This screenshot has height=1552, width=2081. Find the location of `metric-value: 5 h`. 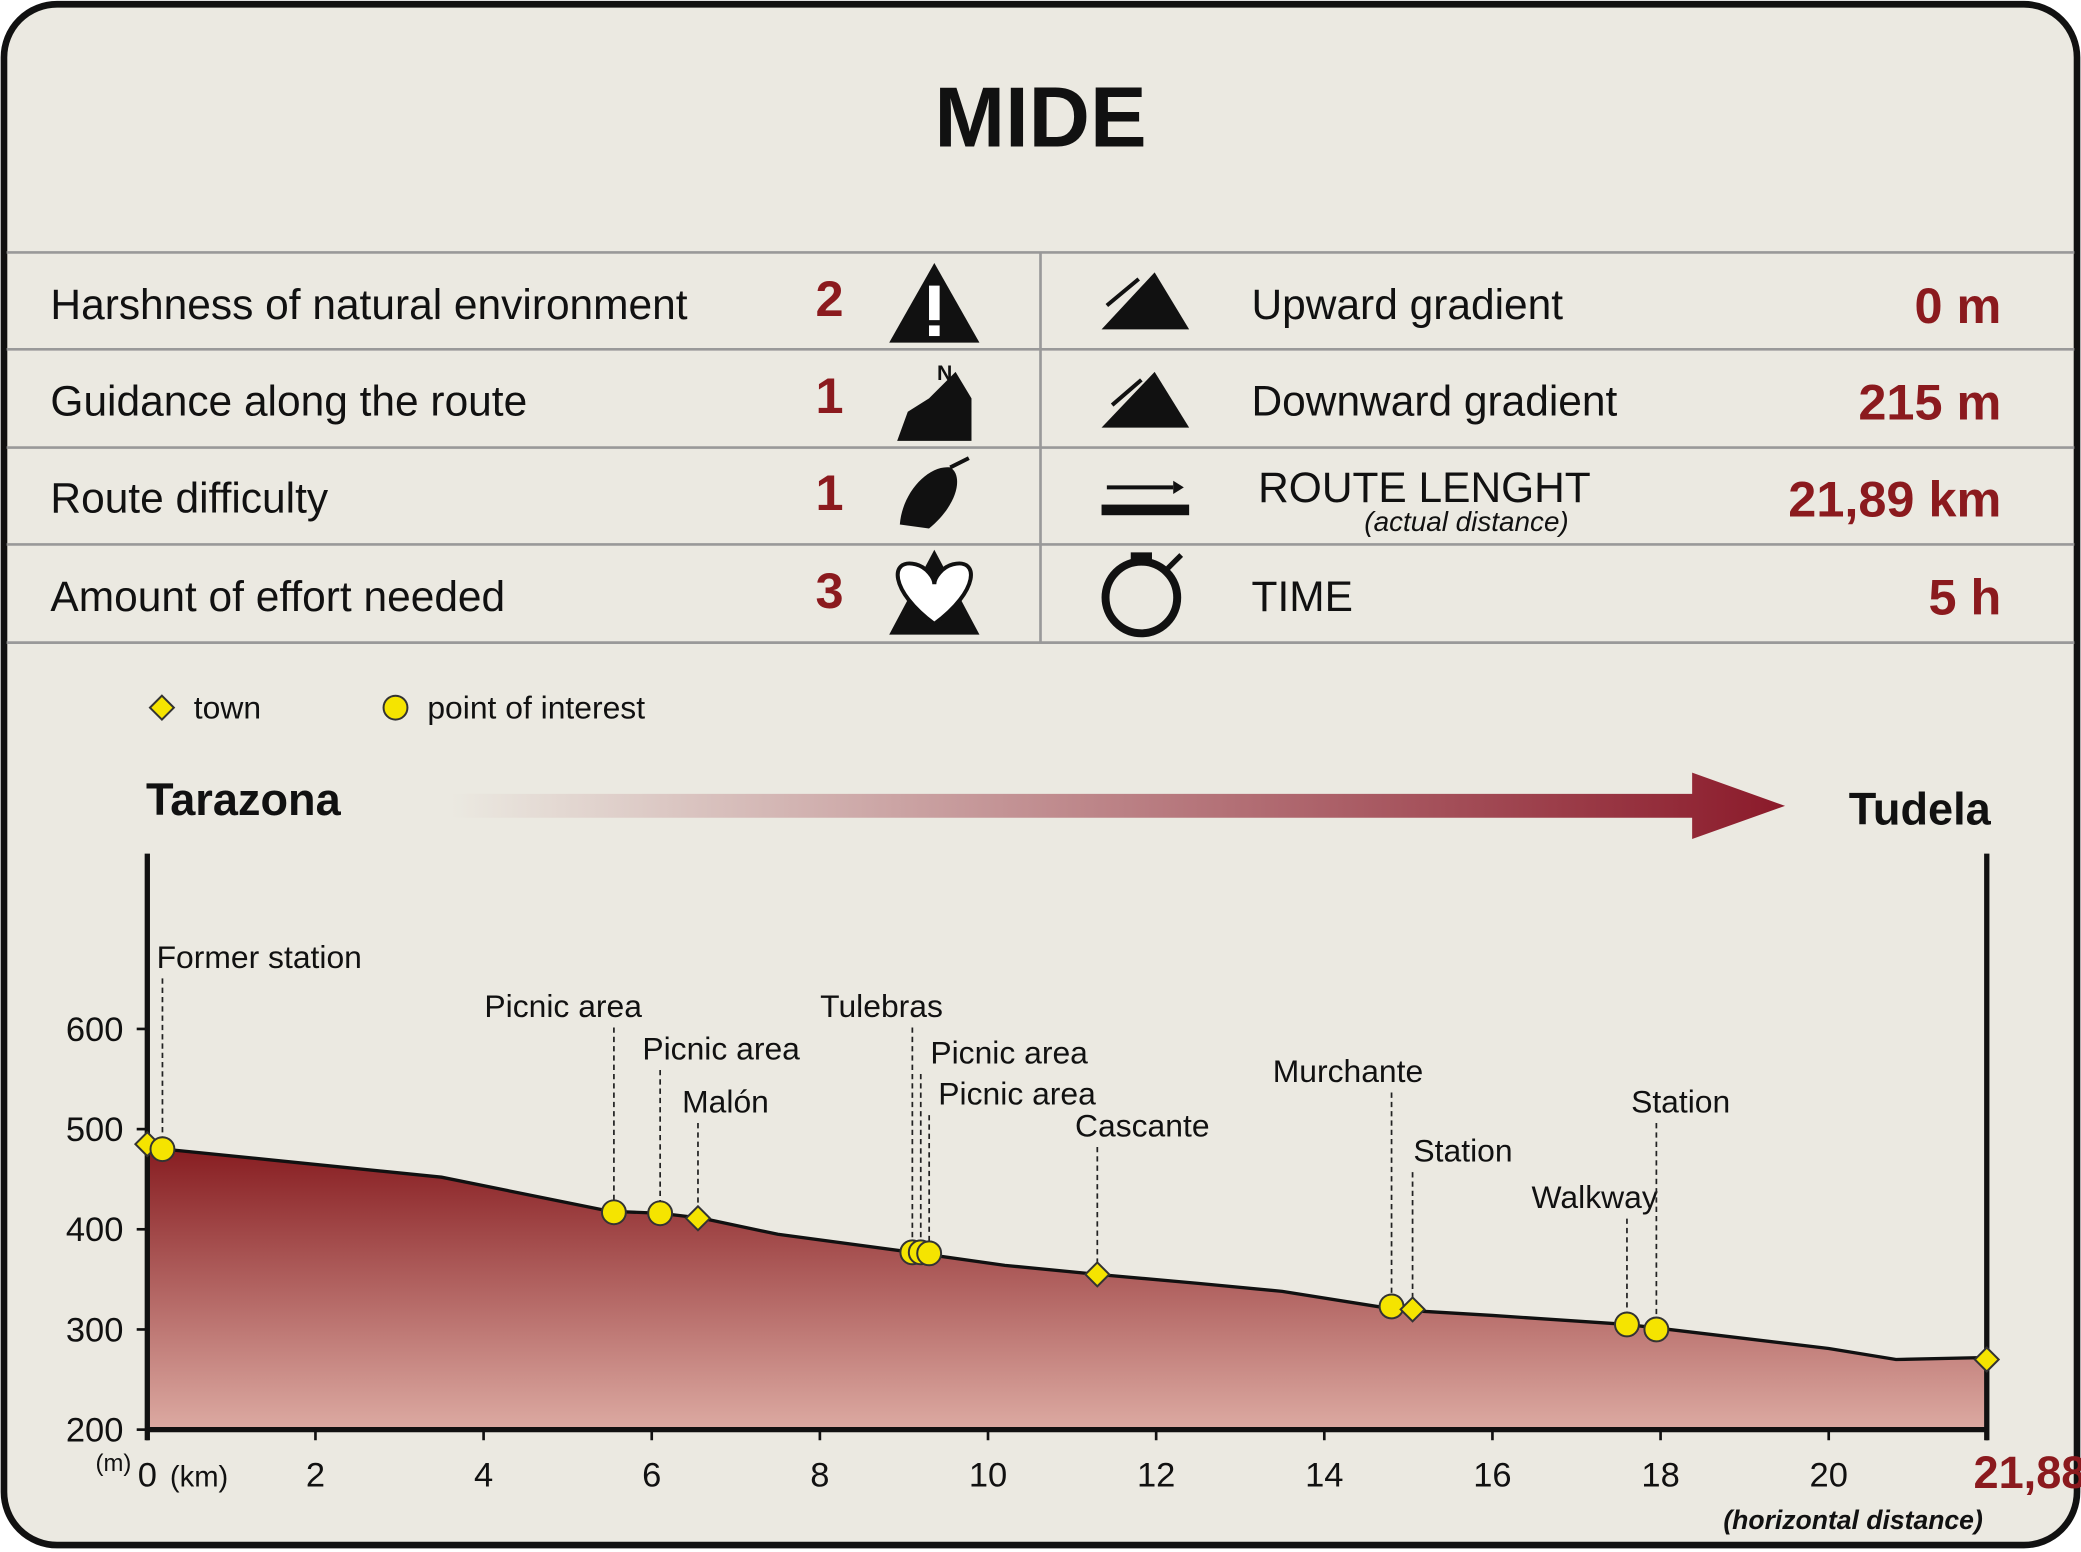

metric-value: 5 h is located at coordinates (1965, 597).